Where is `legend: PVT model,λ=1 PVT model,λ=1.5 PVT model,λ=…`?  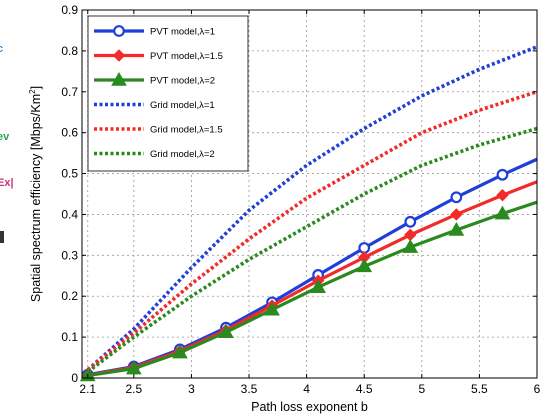 legend: PVT model,λ=1 PVT model,λ=1.5 PVT model,λ=… is located at coordinates (168, 93).